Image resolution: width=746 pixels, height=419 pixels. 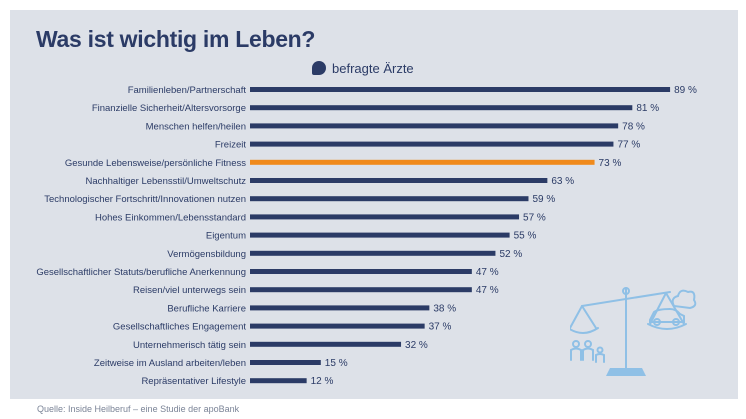 I want to click on value-label: 77 %, so click(x=628, y=145).